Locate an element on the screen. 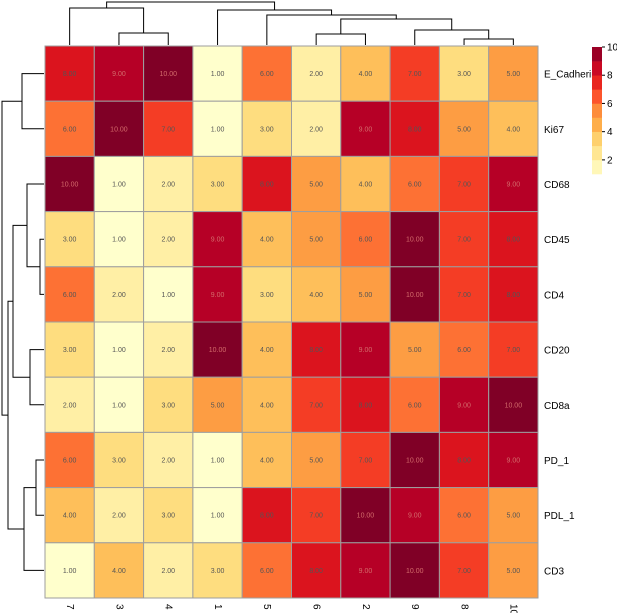  column-labels: 7 3 4 1 5 6 2 9 8 10 is located at coordinates (291, 608).